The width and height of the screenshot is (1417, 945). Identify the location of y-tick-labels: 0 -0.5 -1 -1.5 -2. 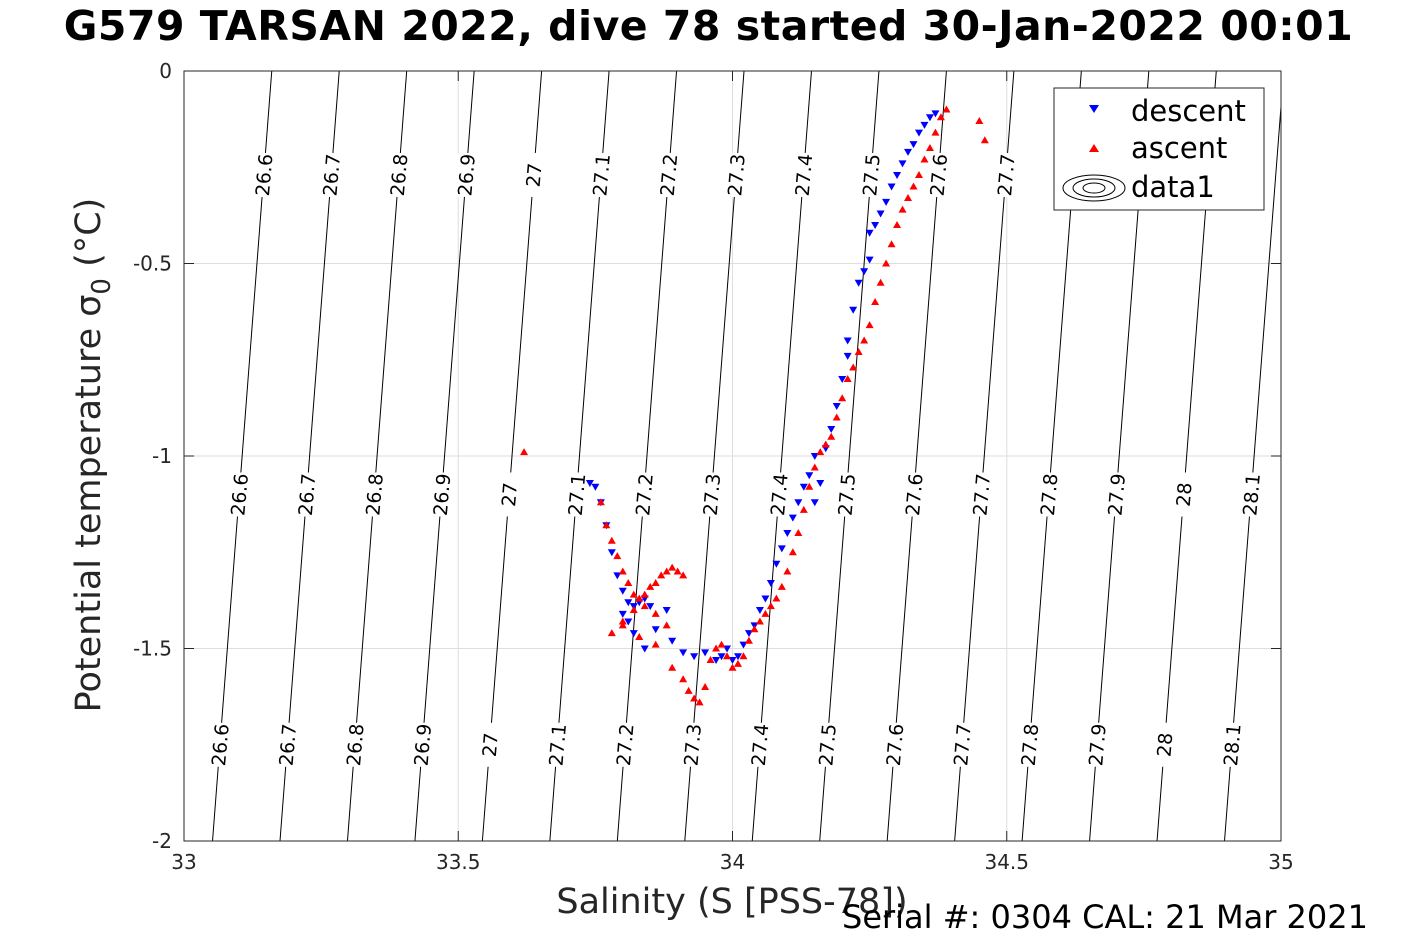
(152, 456).